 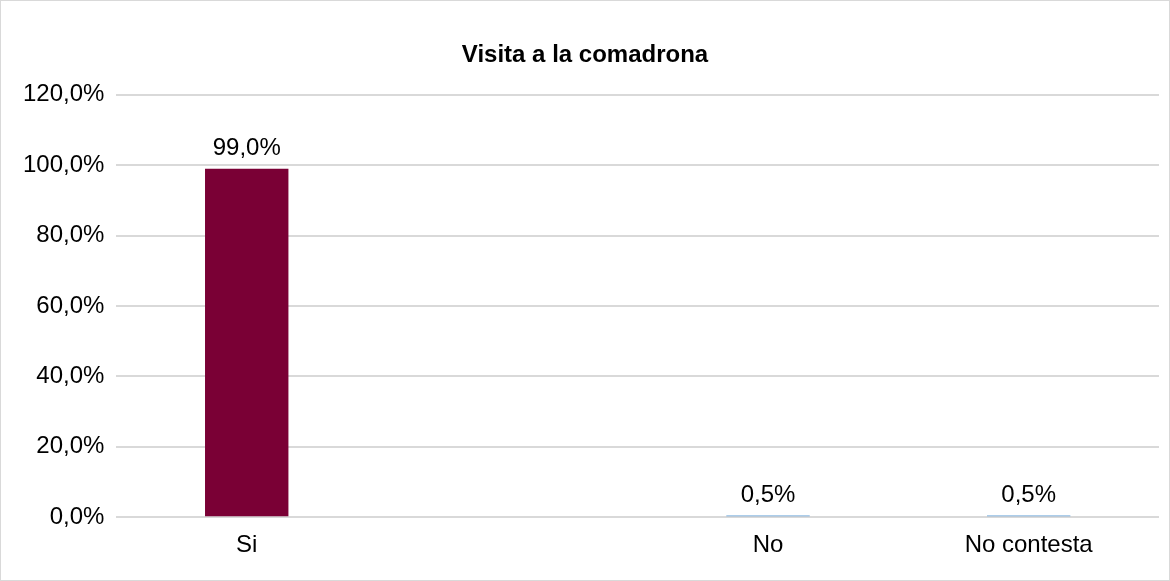 I want to click on y-tick-label: 120,0%, so click(x=63, y=93).